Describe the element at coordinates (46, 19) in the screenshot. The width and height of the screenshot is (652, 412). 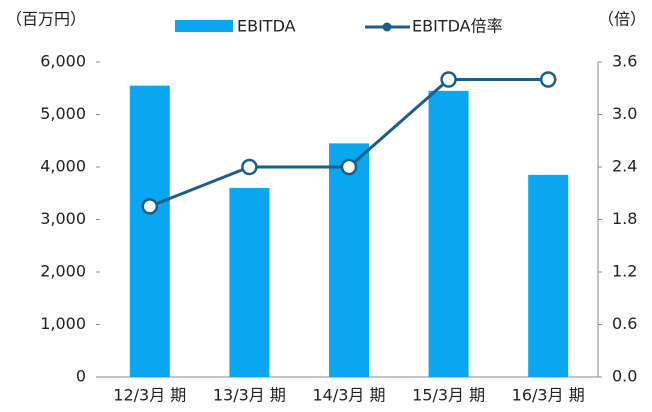
I see `y-axis-label: （百万円）` at that location.